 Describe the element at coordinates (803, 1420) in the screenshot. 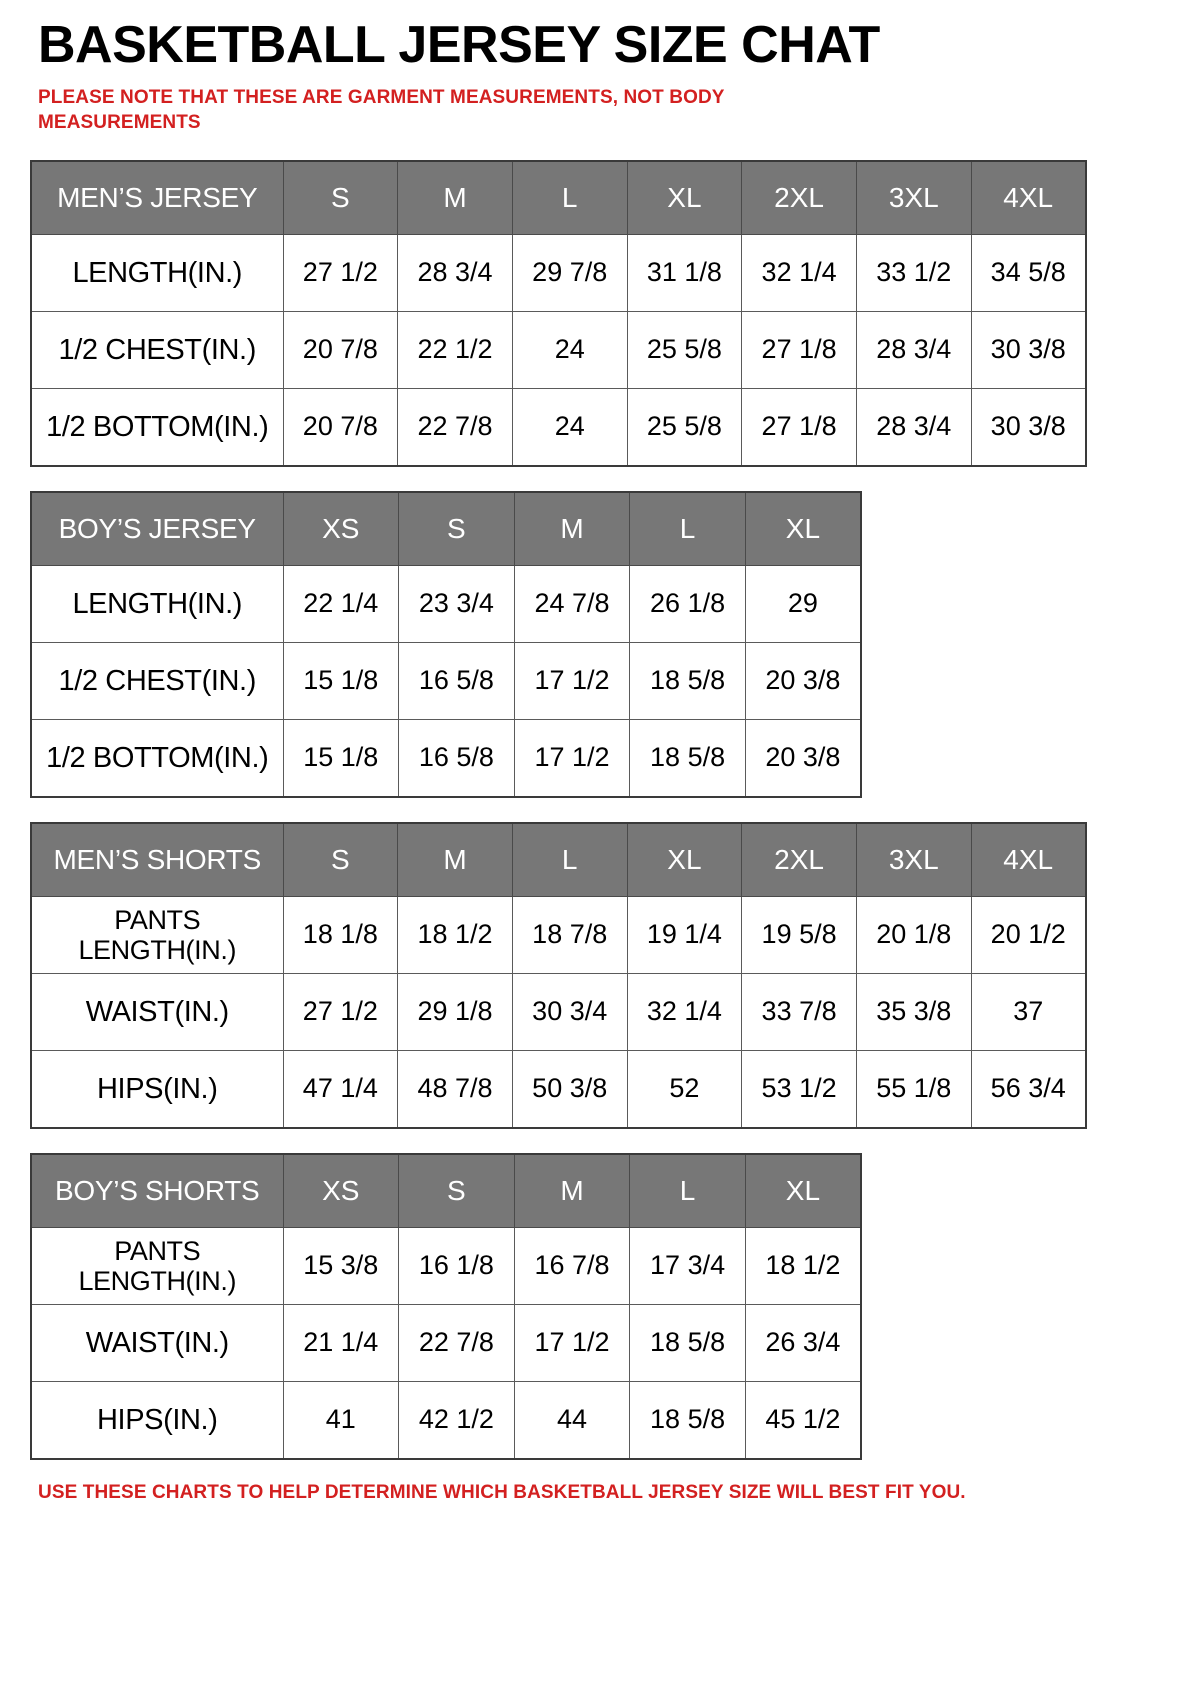

I see `measurement-cell: 45 1/2` at that location.